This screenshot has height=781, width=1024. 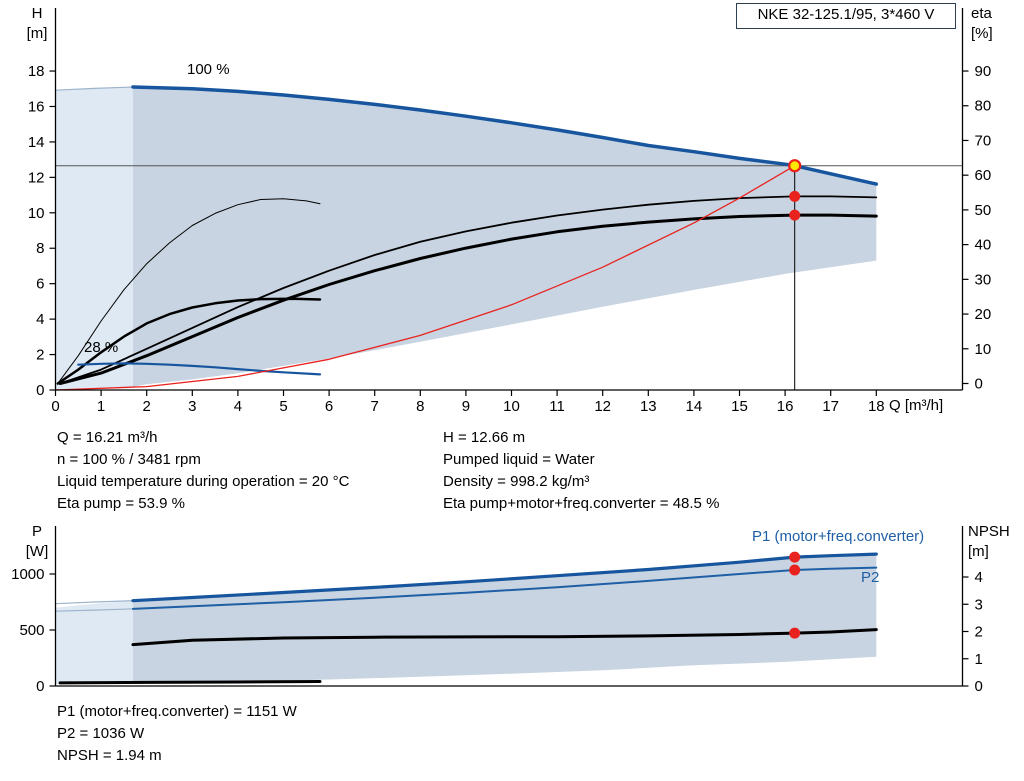 What do you see at coordinates (107, 437) in the screenshot?
I see `flow-readout: Q = 16.21 m³/h` at bounding box center [107, 437].